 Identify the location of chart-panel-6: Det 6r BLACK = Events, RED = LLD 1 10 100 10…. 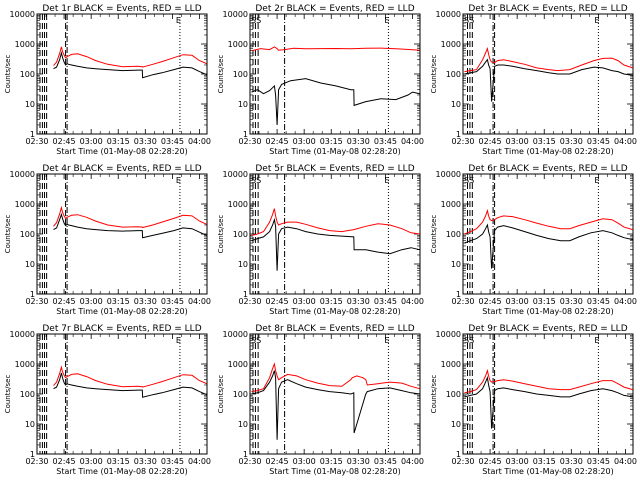
(533, 240).